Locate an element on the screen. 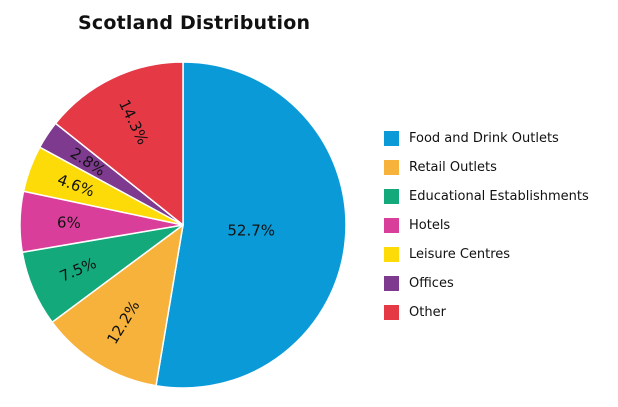  legend-item-leisure-centres: Leisure Centres is located at coordinates (486, 254).